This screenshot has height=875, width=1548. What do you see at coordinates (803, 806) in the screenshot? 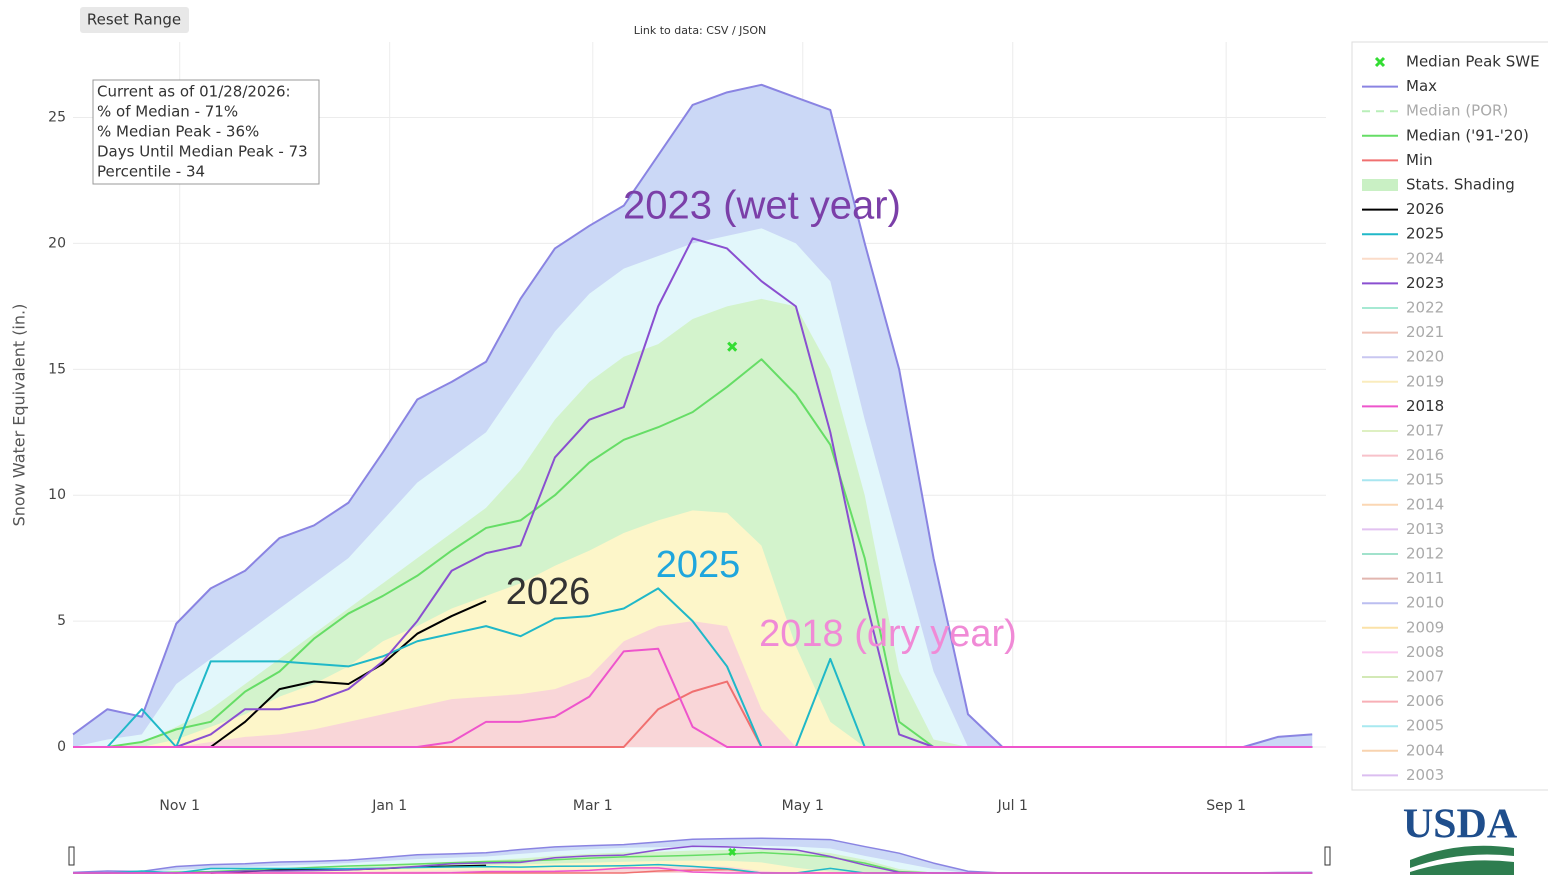
I see `x-tick-label: May 1` at bounding box center [803, 806].